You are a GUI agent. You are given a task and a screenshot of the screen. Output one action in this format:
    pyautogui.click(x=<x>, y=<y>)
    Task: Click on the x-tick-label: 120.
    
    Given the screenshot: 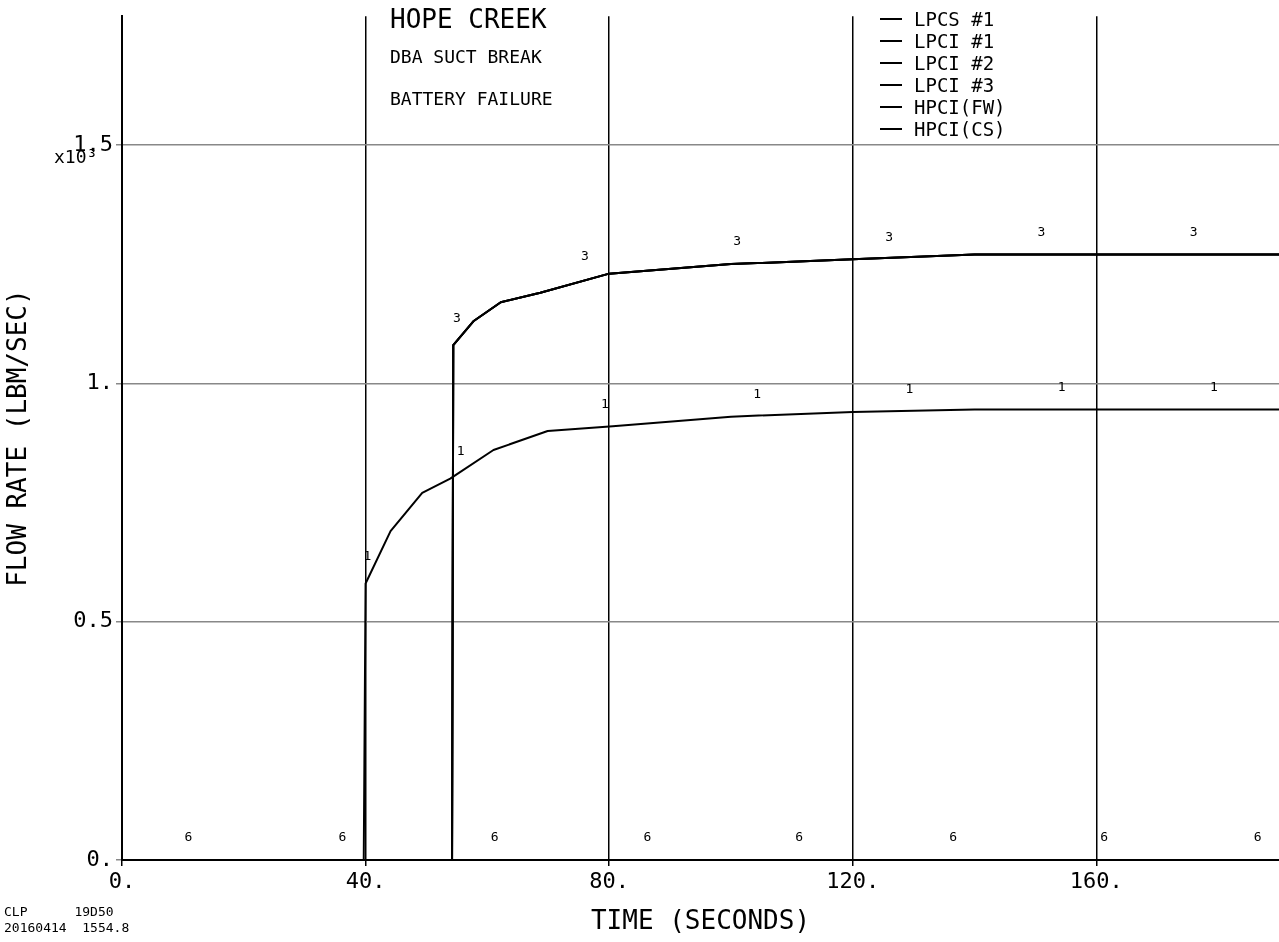 What is the action you would take?
    pyautogui.click(x=853, y=880)
    